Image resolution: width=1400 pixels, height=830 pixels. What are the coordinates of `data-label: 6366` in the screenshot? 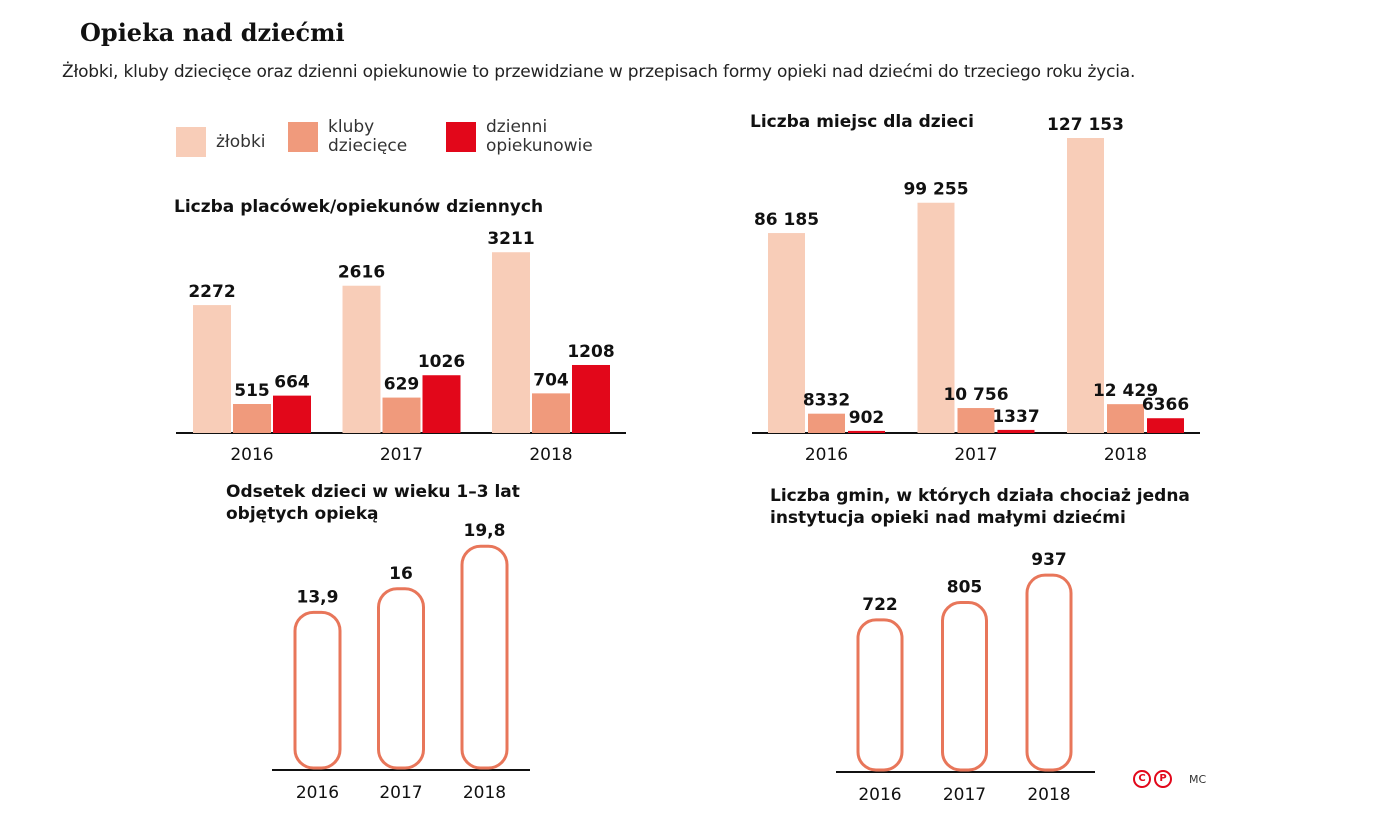 It's located at (1165, 405).